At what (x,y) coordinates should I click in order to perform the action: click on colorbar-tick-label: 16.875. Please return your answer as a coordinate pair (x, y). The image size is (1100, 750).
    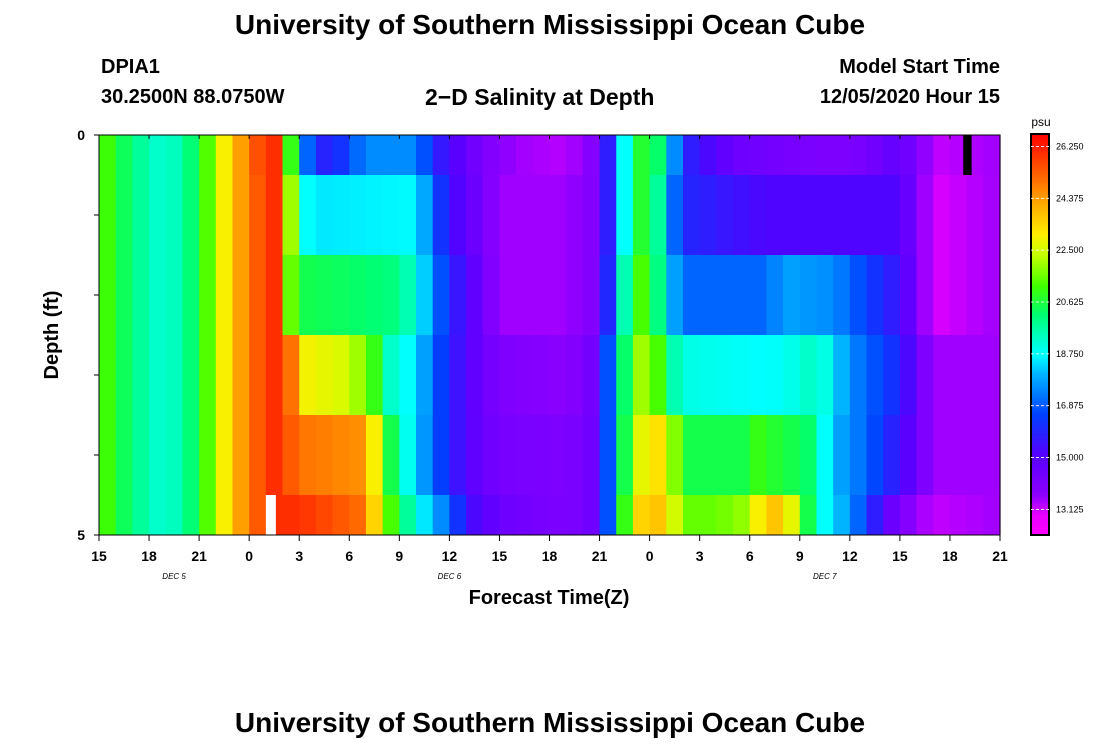
    Looking at the image, I should click on (1070, 406).